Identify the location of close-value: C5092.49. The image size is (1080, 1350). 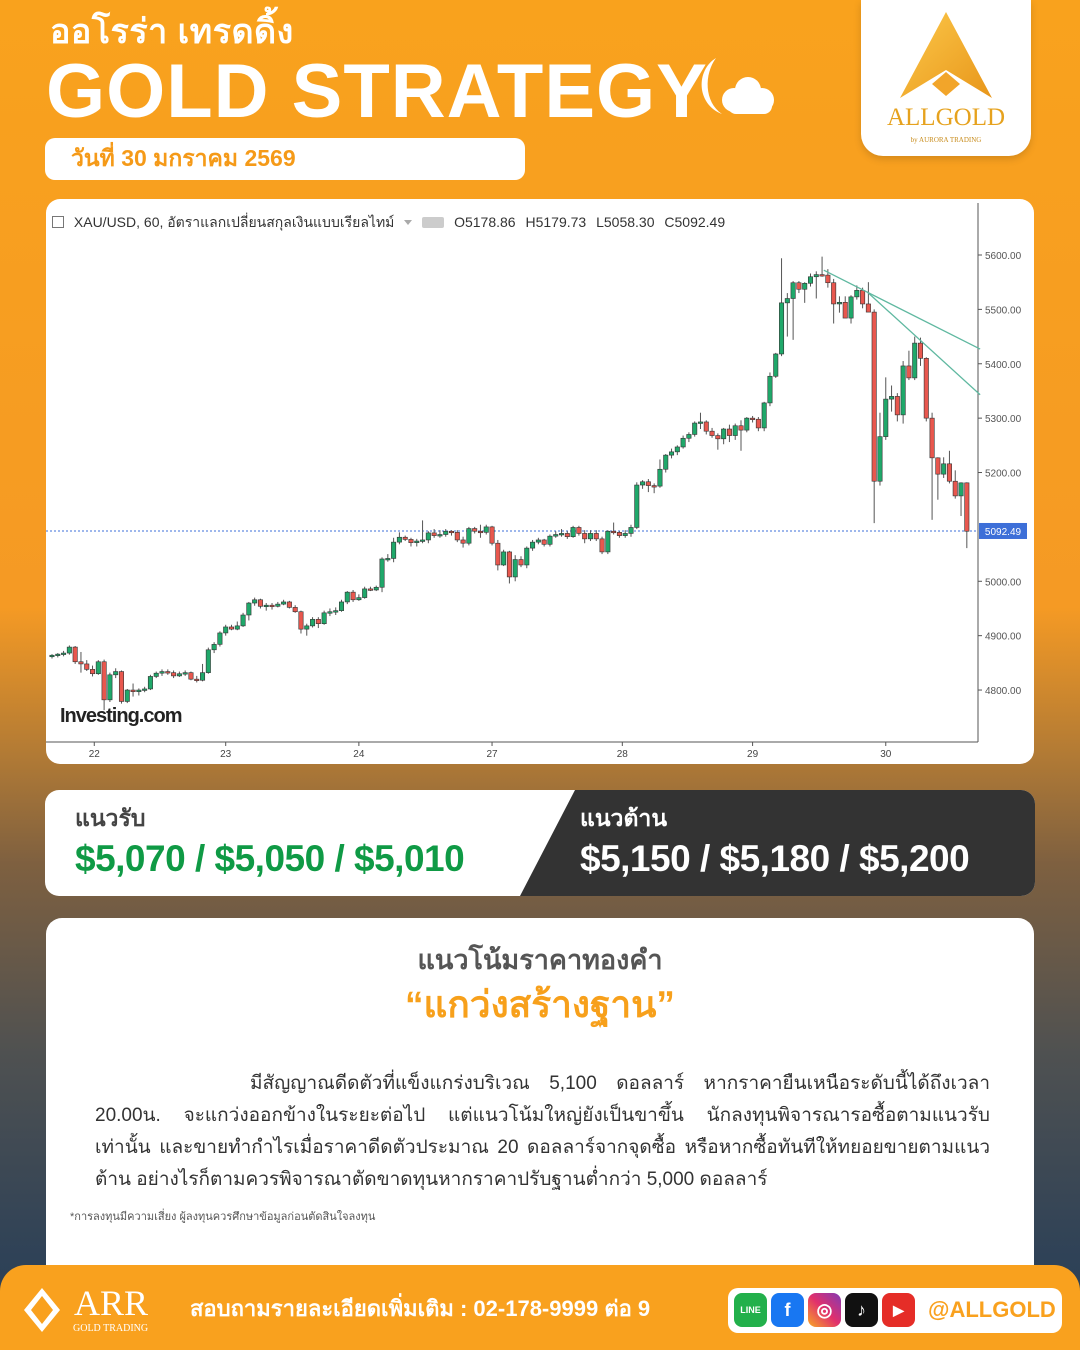
(695, 222).